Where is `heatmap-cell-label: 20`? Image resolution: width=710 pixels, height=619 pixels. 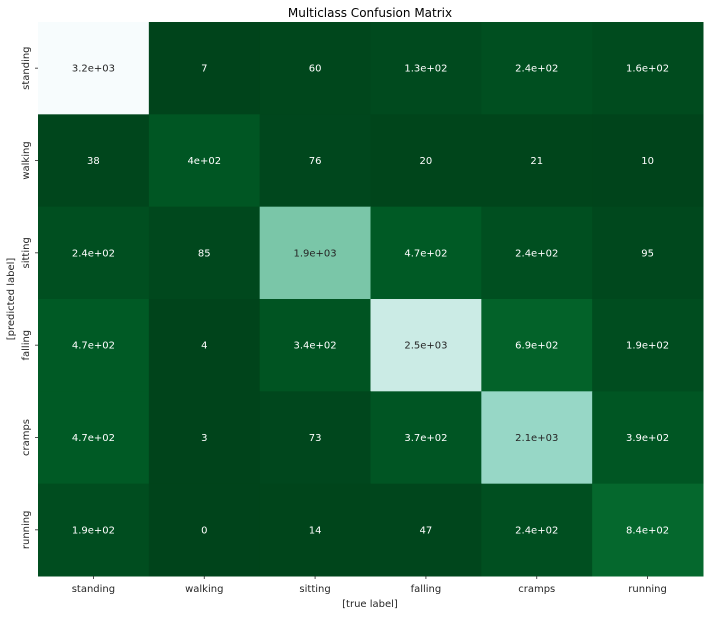
heatmap-cell-label: 20 is located at coordinates (426, 161).